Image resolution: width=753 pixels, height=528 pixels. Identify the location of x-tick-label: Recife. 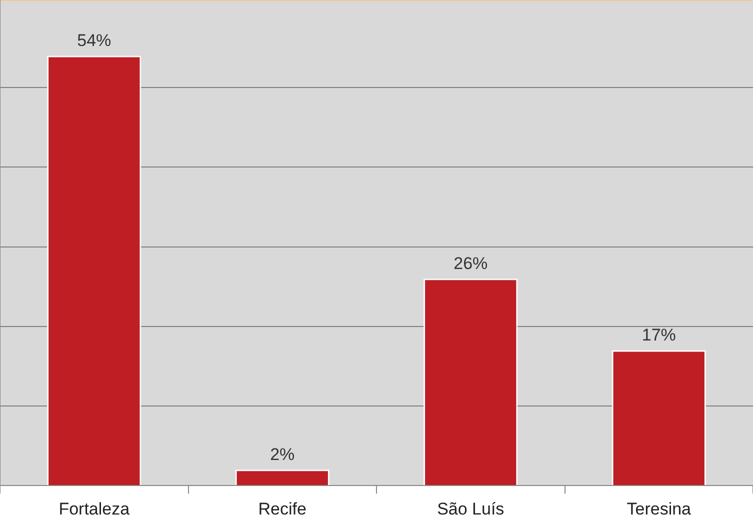
(282, 508).